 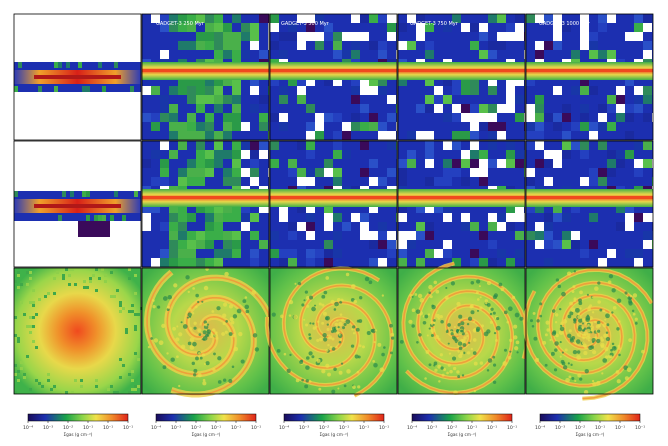 I want to click on colorbar-tick-label: 10⁻⁴, so click(x=28, y=428).